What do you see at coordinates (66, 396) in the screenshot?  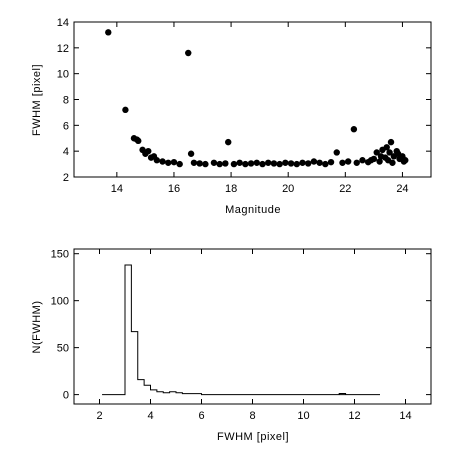 I see `histogram-y-tick-label: 0` at bounding box center [66, 396].